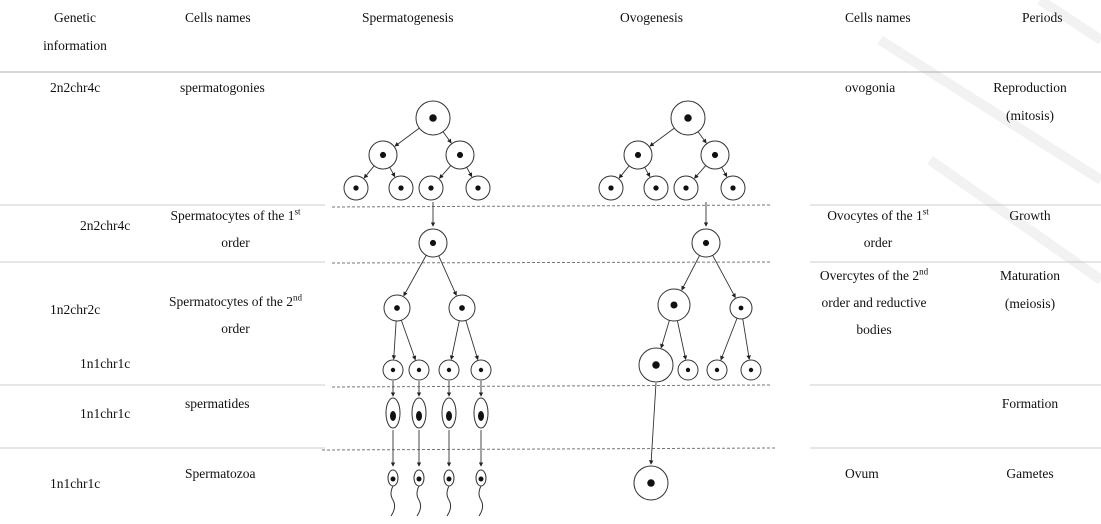  What do you see at coordinates (1030, 289) in the screenshot?
I see `period: Maturation (meiosis)` at bounding box center [1030, 289].